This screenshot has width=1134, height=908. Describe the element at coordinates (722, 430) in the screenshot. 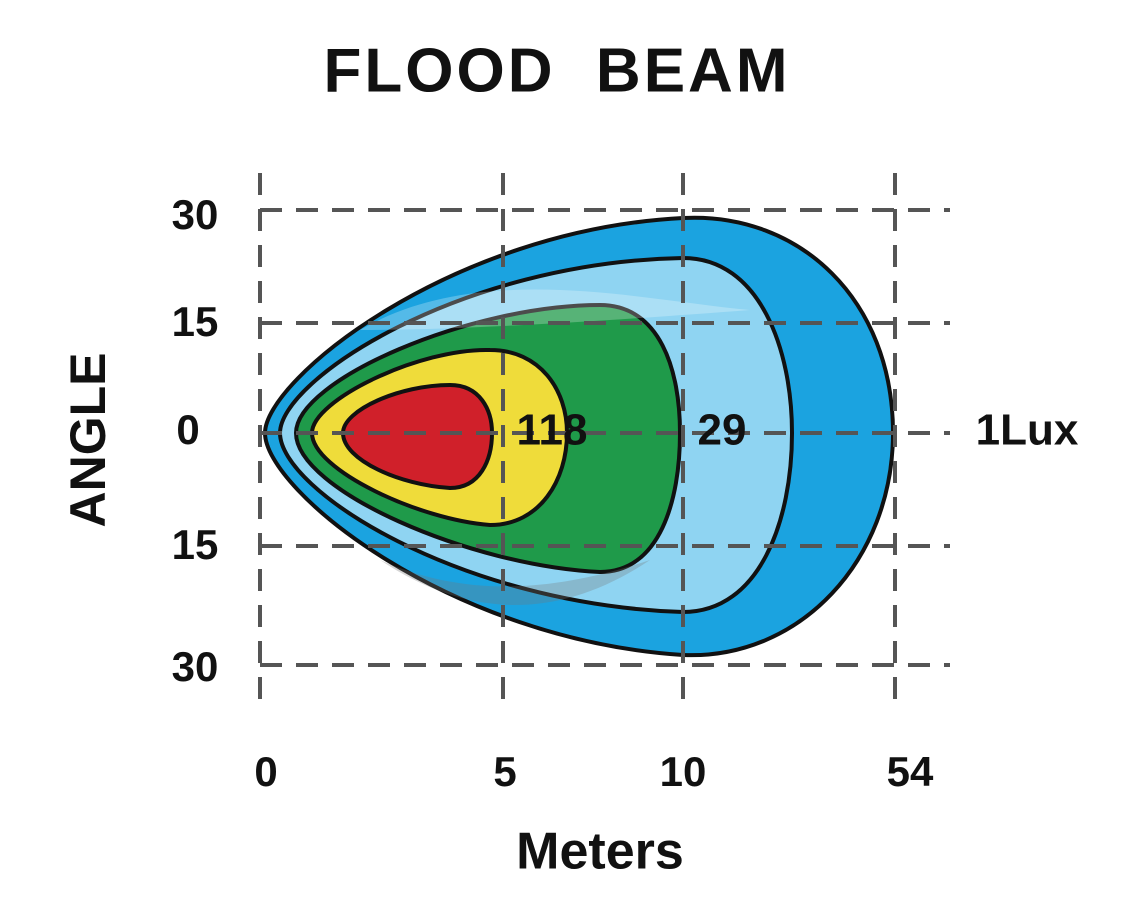

I see `contour-label: 29` at that location.